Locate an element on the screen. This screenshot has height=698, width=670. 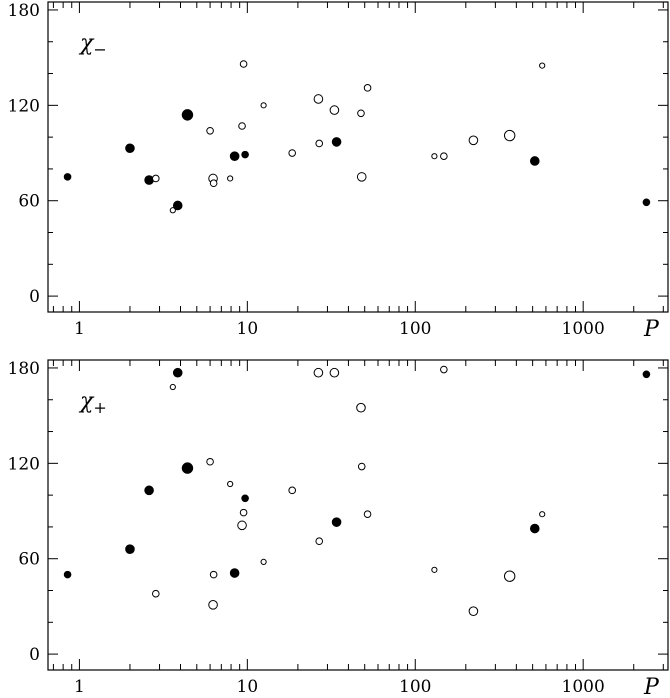
panel-label: χ+ is located at coordinates (92, 403).